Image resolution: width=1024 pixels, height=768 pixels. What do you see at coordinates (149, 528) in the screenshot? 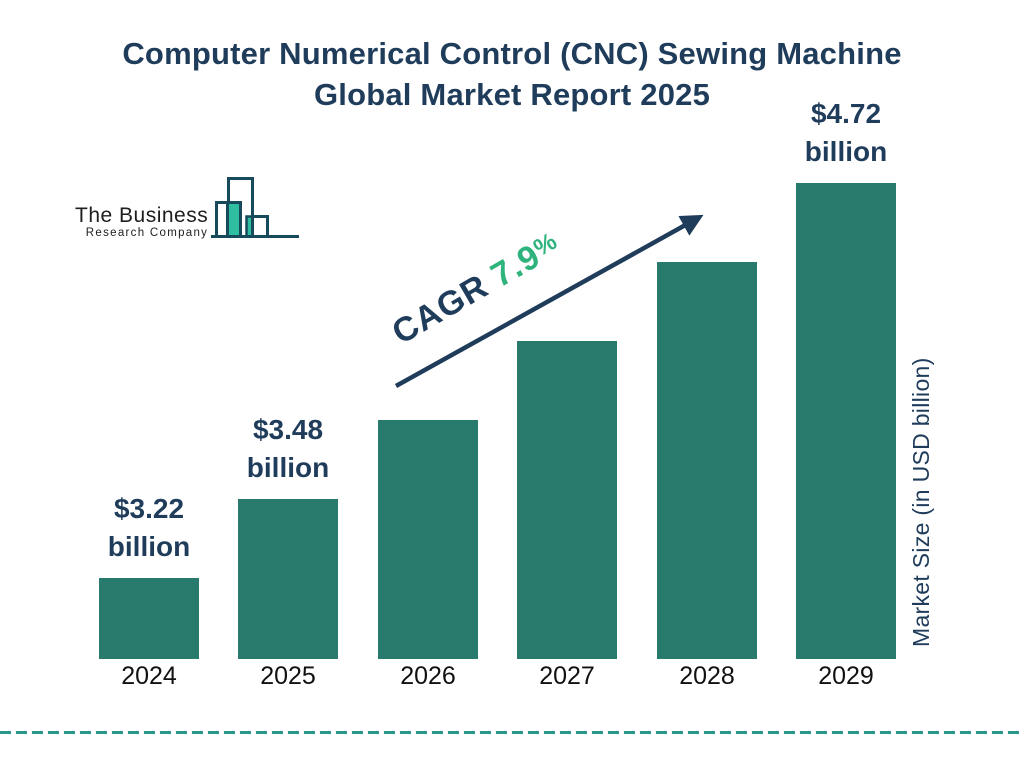
I see `bar-value-label-2024: $3.22 billion` at bounding box center [149, 528].